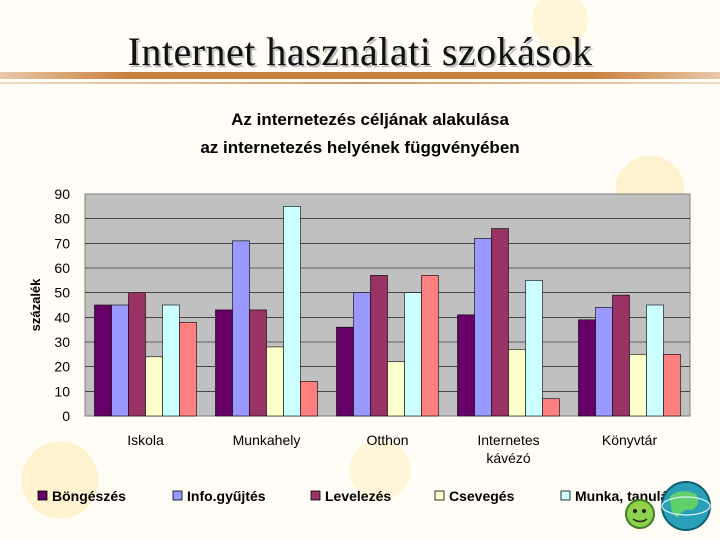 Image resolution: width=720 pixels, height=540 pixels. Describe the element at coordinates (267, 440) in the screenshot. I see `x-tick-label: Munkahely` at that location.